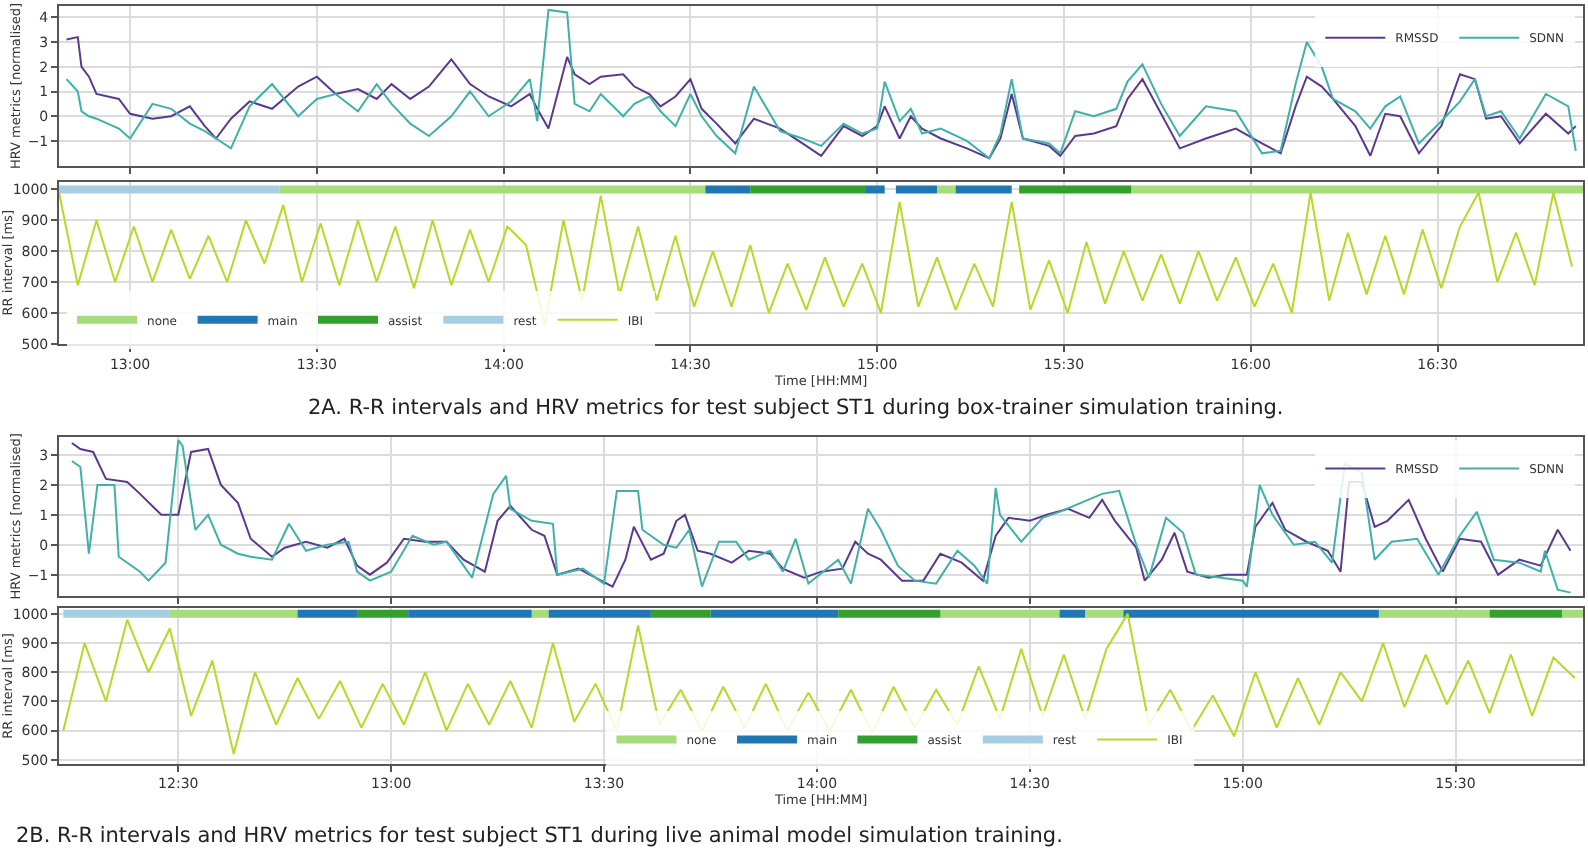 This screenshot has height=858, width=1588. I want to click on text: 2A. R-R intervals and HRV metrics for test subject ST1 during box-trainer simulation training., so click(796, 408).